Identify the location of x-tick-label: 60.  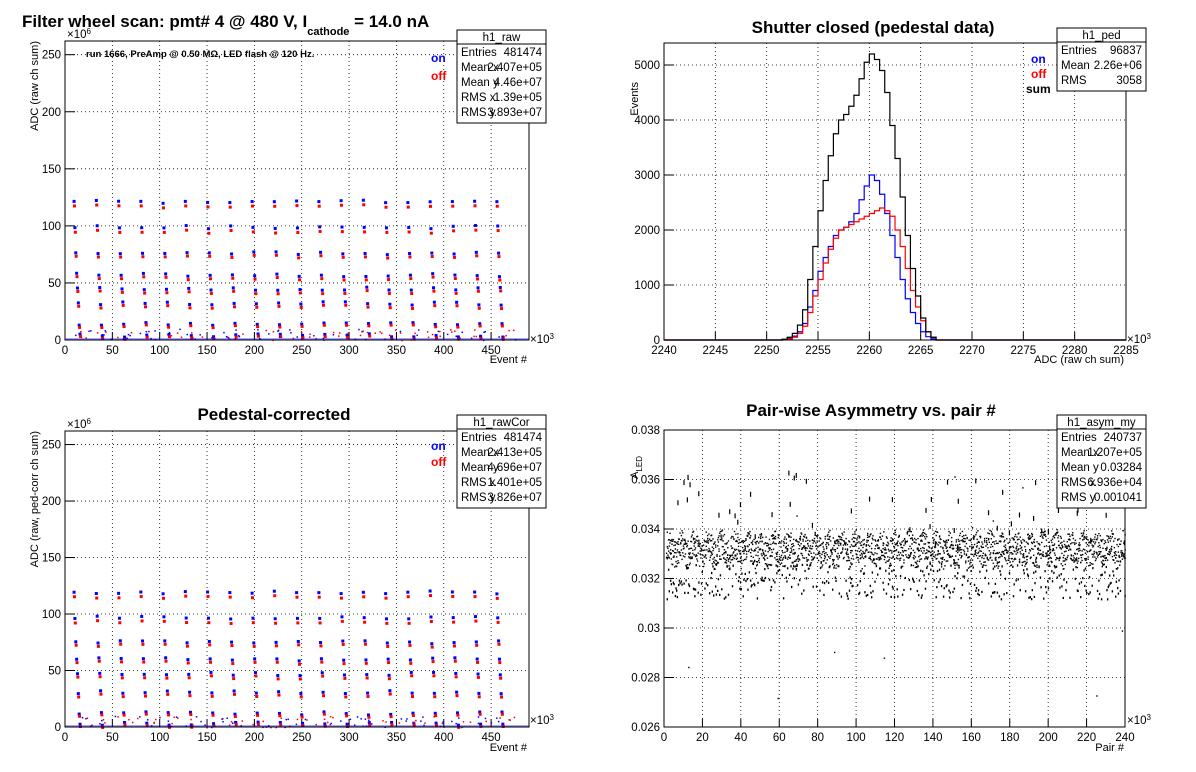
(779, 738).